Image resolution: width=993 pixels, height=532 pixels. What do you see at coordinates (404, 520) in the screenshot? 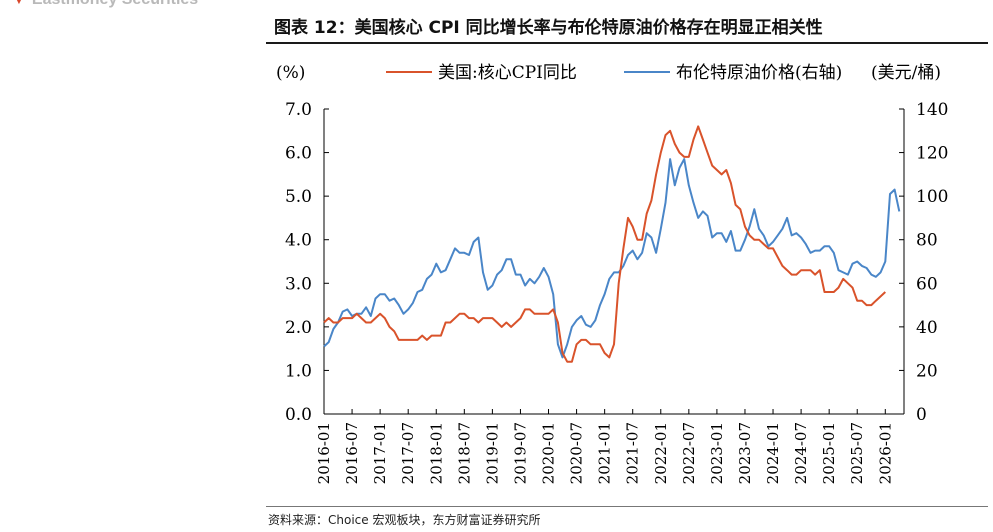
I see `source-note: 资料来源：Choice 宏观板块，东方财富证券研究所` at bounding box center [404, 520].